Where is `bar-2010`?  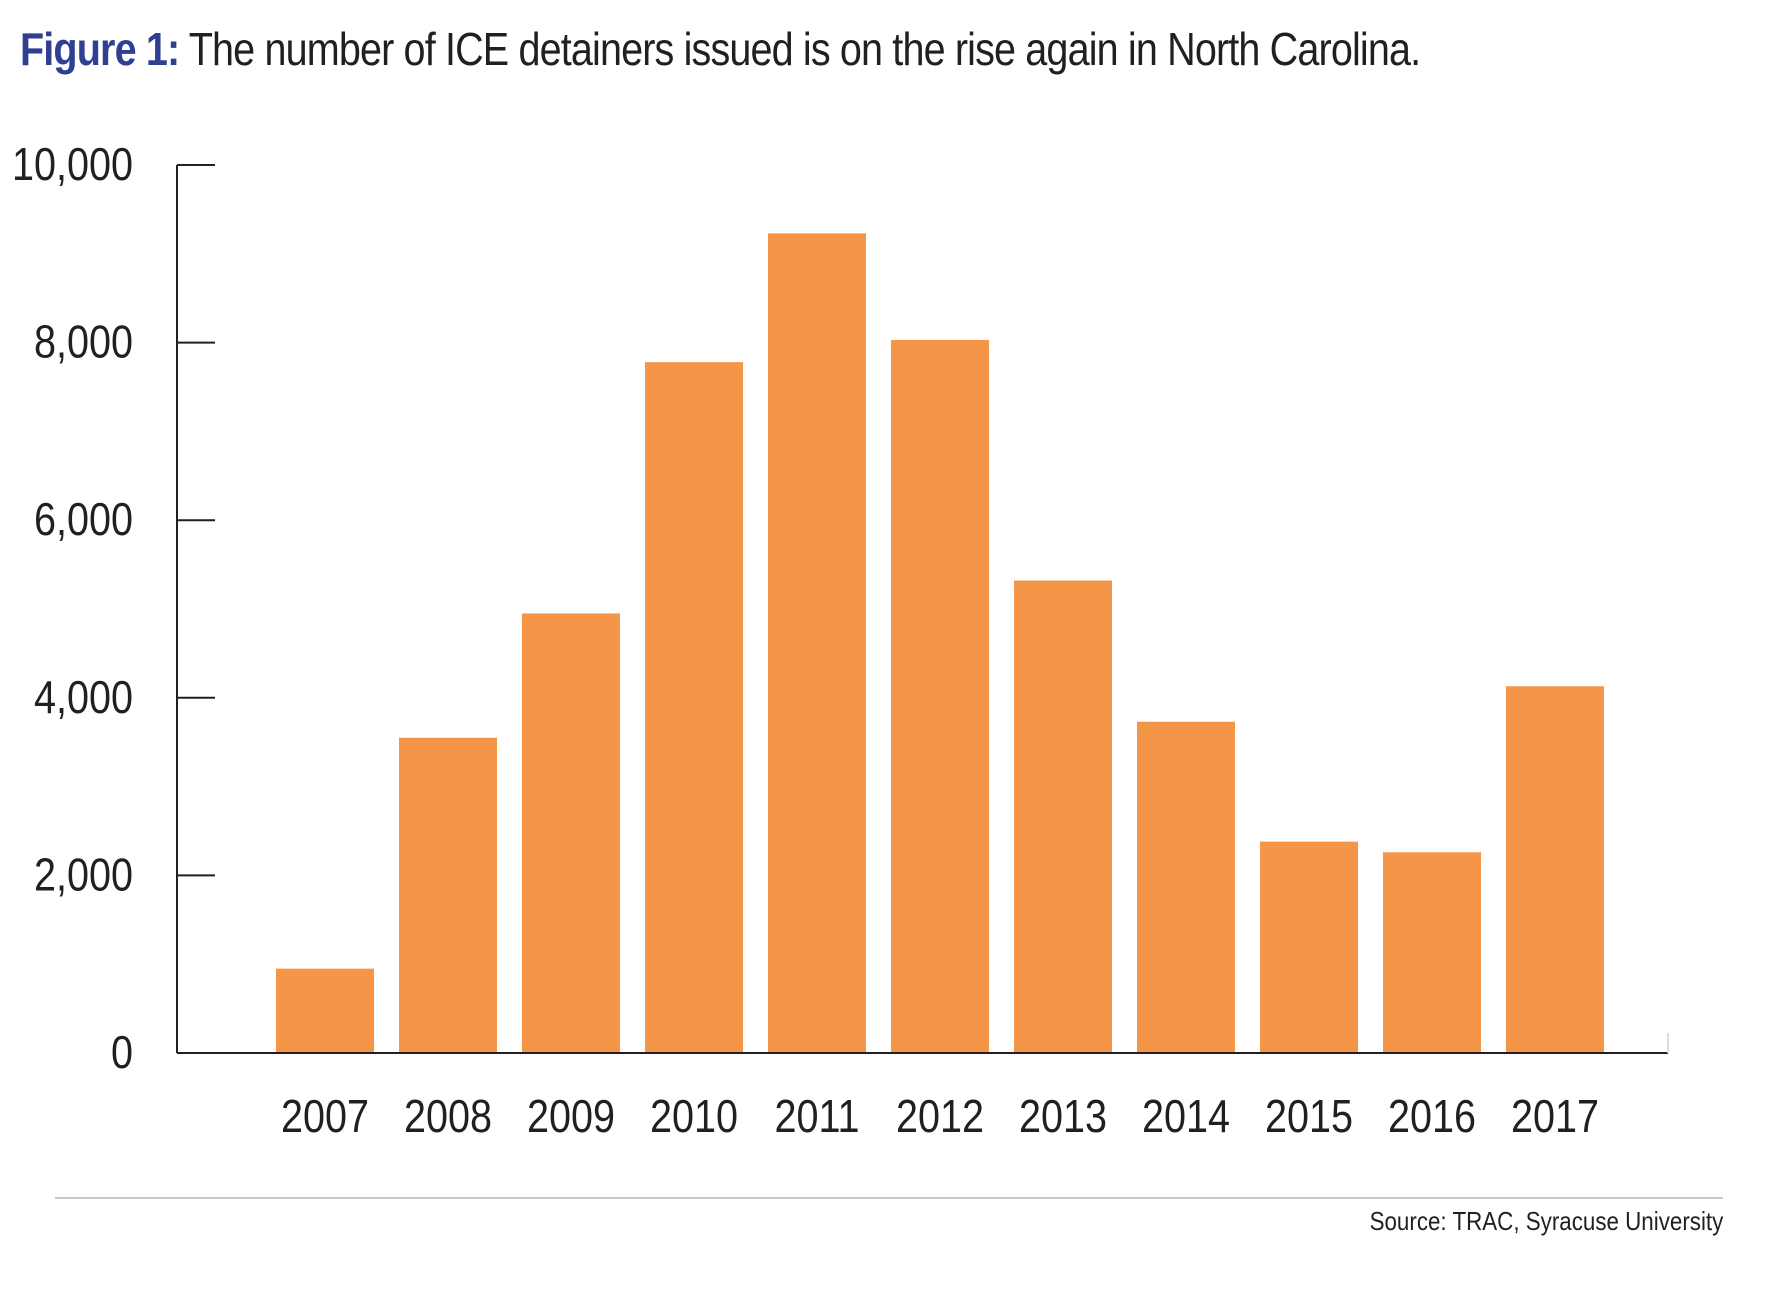 bar-2010 is located at coordinates (694, 707).